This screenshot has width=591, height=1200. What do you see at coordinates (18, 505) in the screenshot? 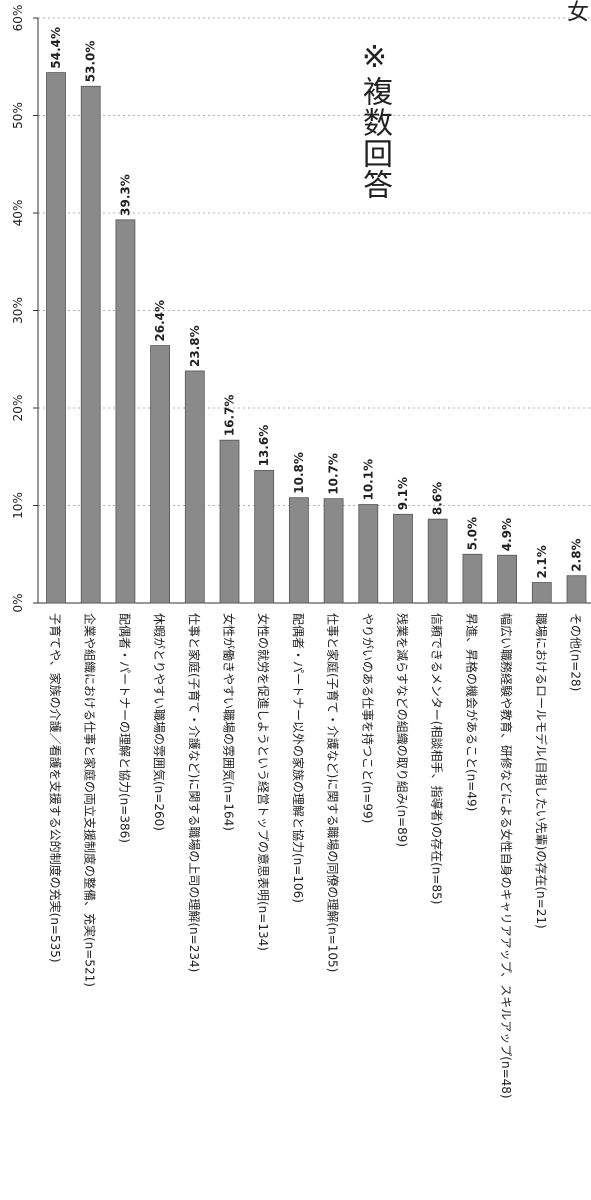
I see `y-tick-label: 10%` at bounding box center [18, 505].